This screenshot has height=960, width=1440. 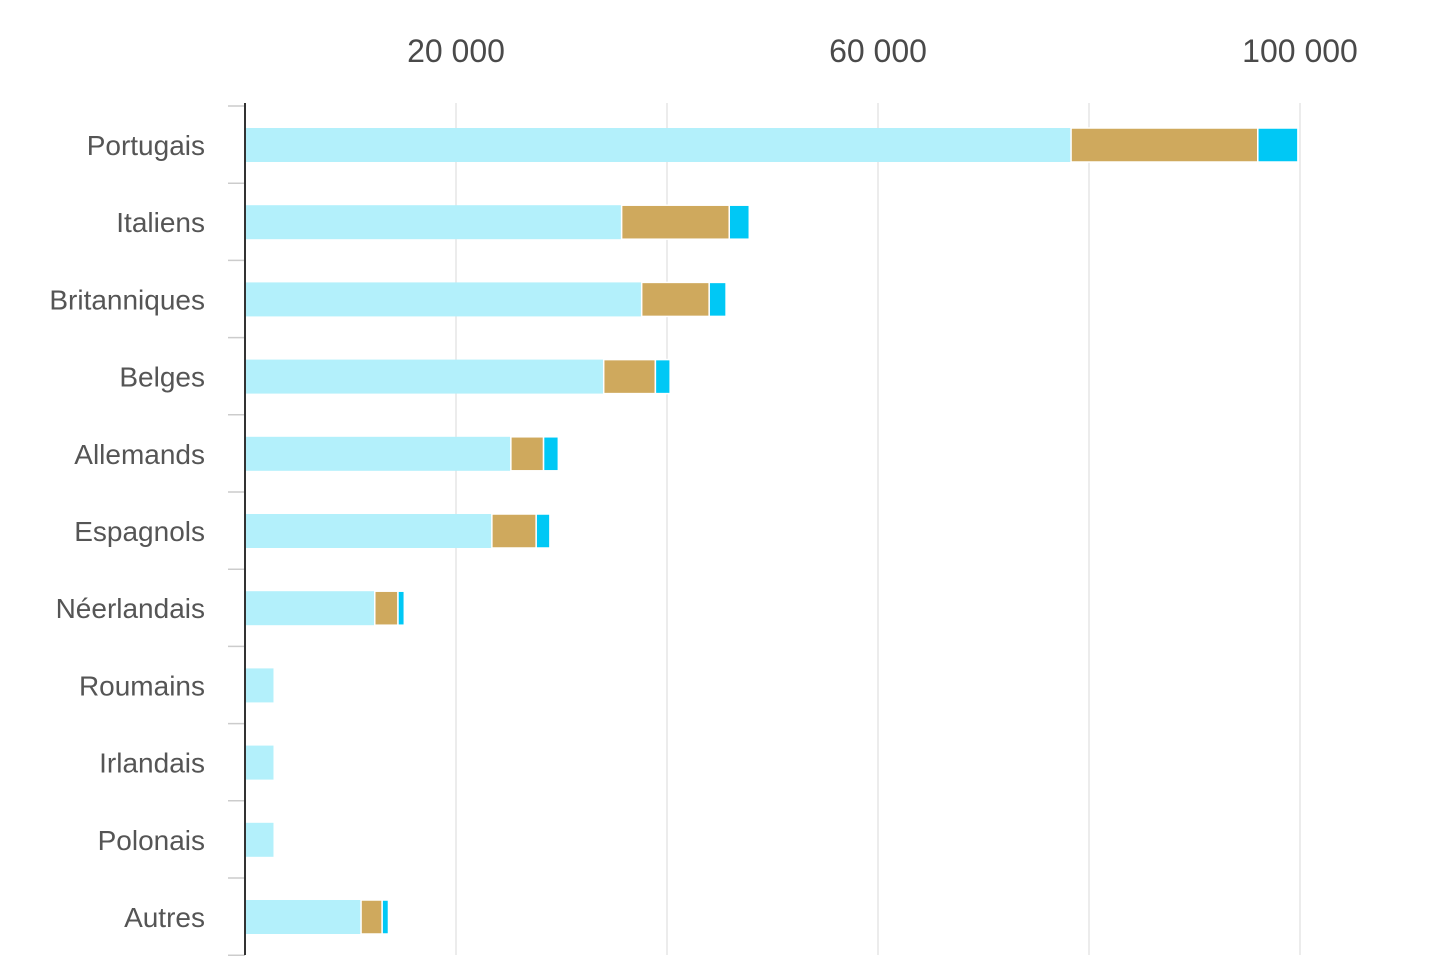 What do you see at coordinates (130, 608) in the screenshot?
I see `category-label: Néerlandais` at bounding box center [130, 608].